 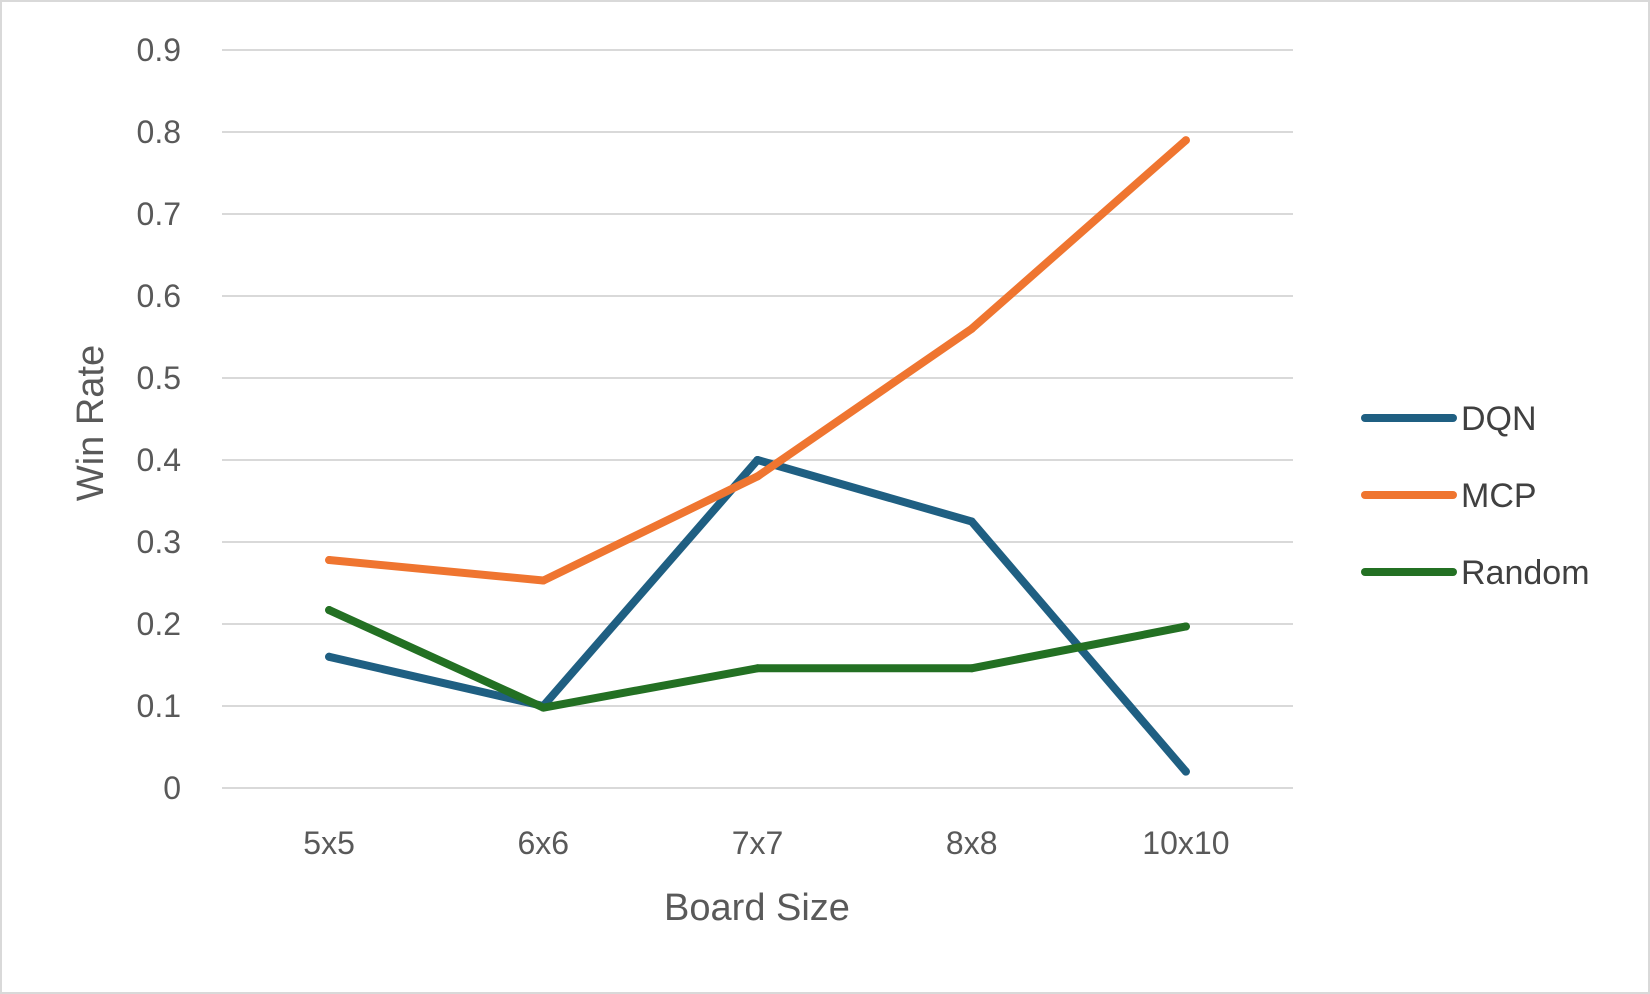 What do you see at coordinates (91, 423) in the screenshot?
I see `y-axis-title: Win Rate` at bounding box center [91, 423].